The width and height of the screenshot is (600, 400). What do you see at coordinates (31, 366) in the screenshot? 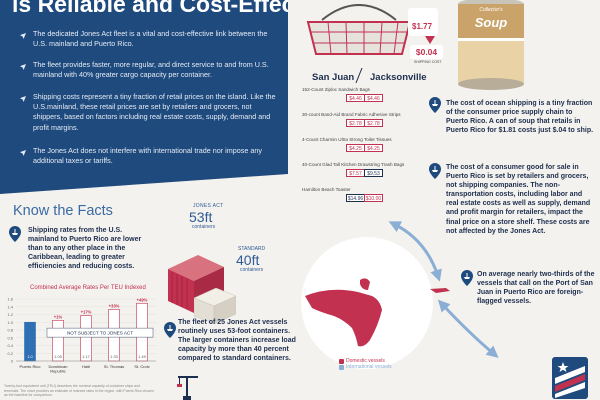
I see `chart-category-label: Puerto Rico` at bounding box center [31, 366].